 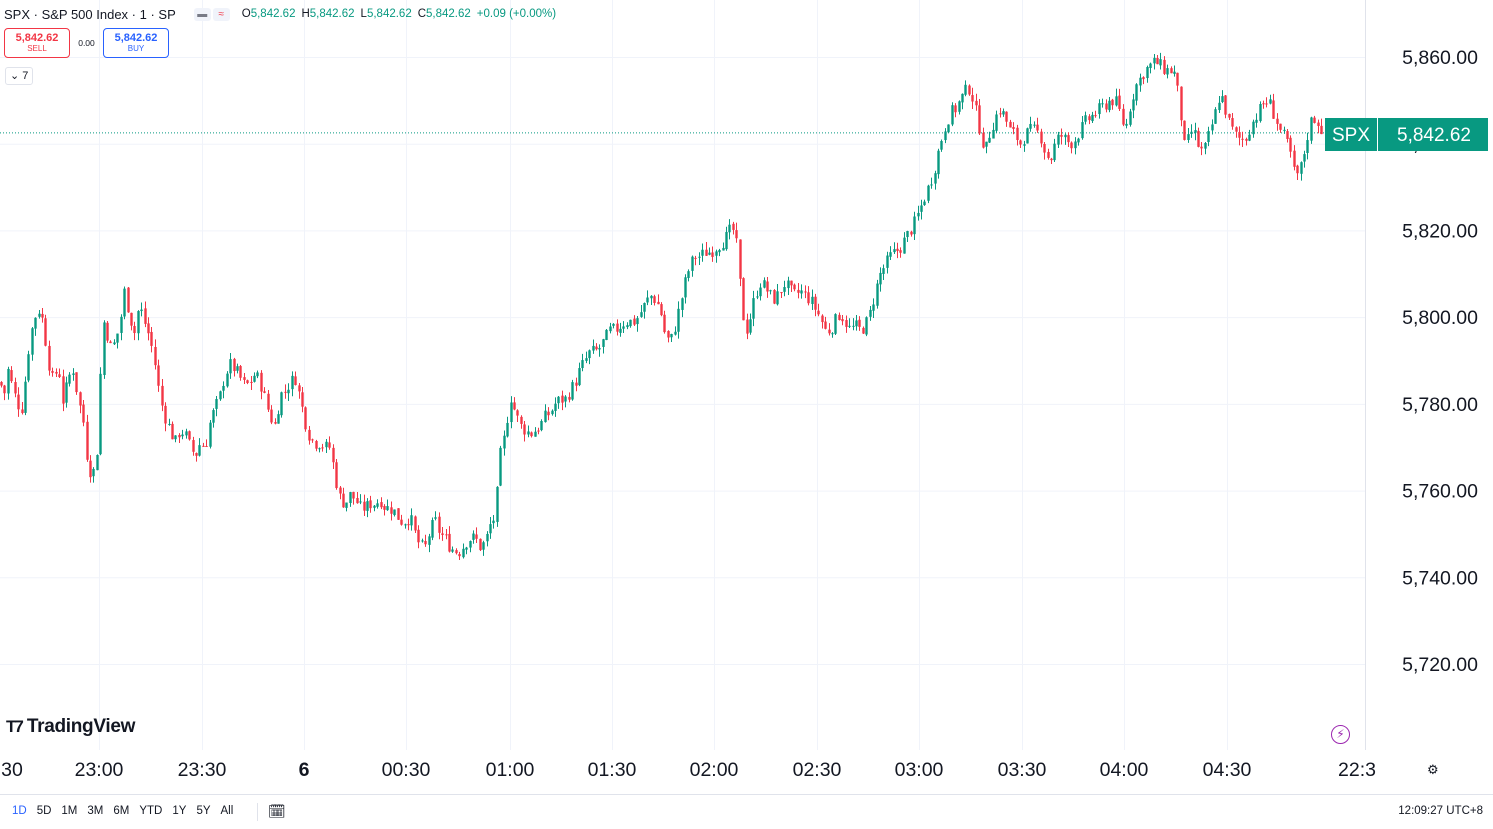 What do you see at coordinates (44, 811) in the screenshot?
I see `range-5d: 5D` at bounding box center [44, 811].